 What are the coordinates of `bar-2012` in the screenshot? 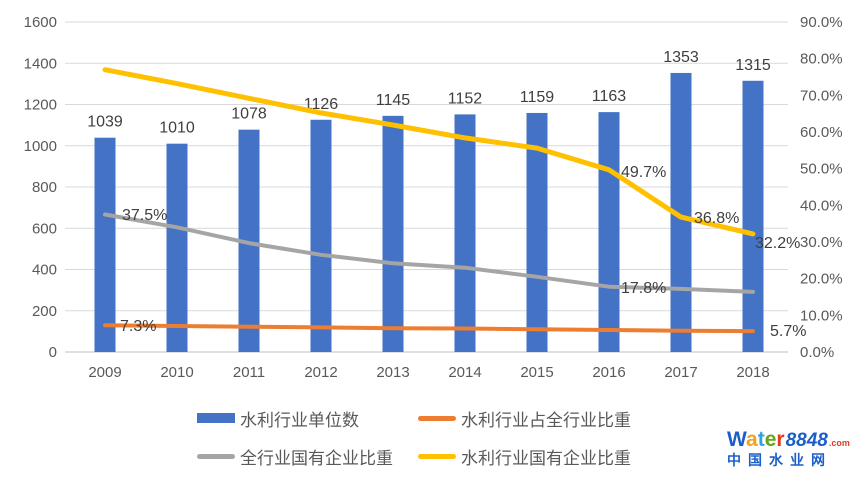 It's located at (321, 235).